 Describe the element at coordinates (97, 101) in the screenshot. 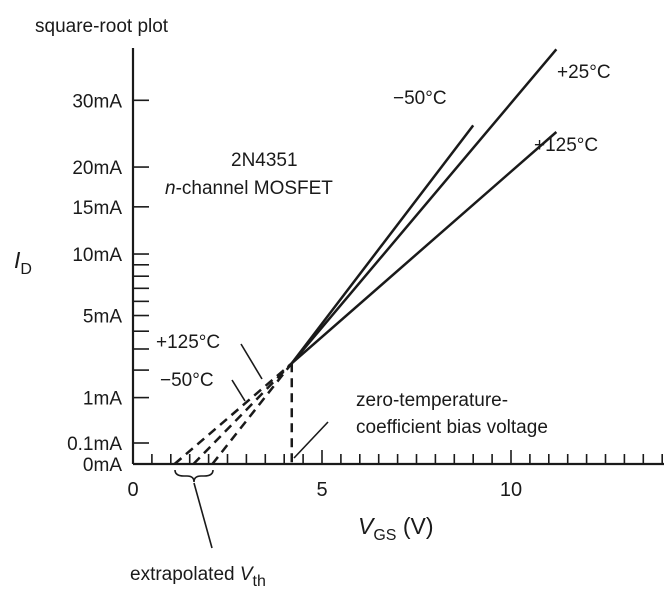

I see `y-tick-label: 30mA` at that location.